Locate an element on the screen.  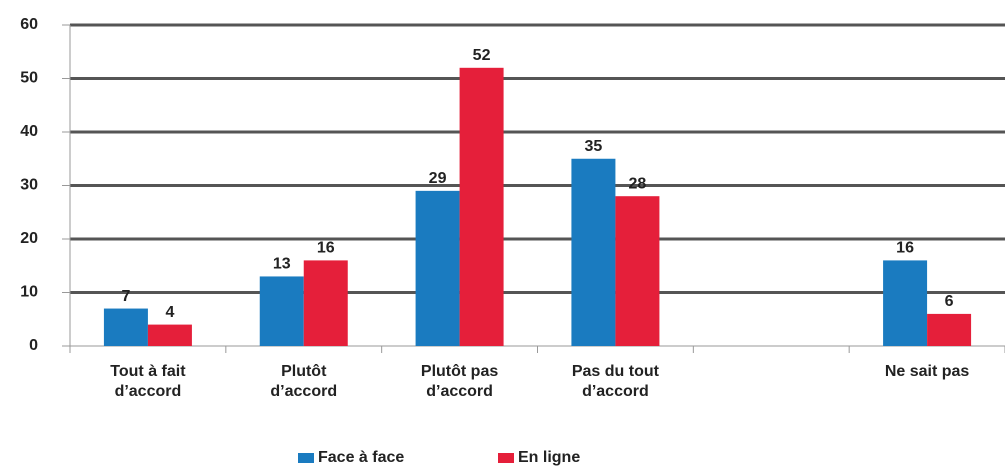
y-tick-label: 50 is located at coordinates (29, 78).